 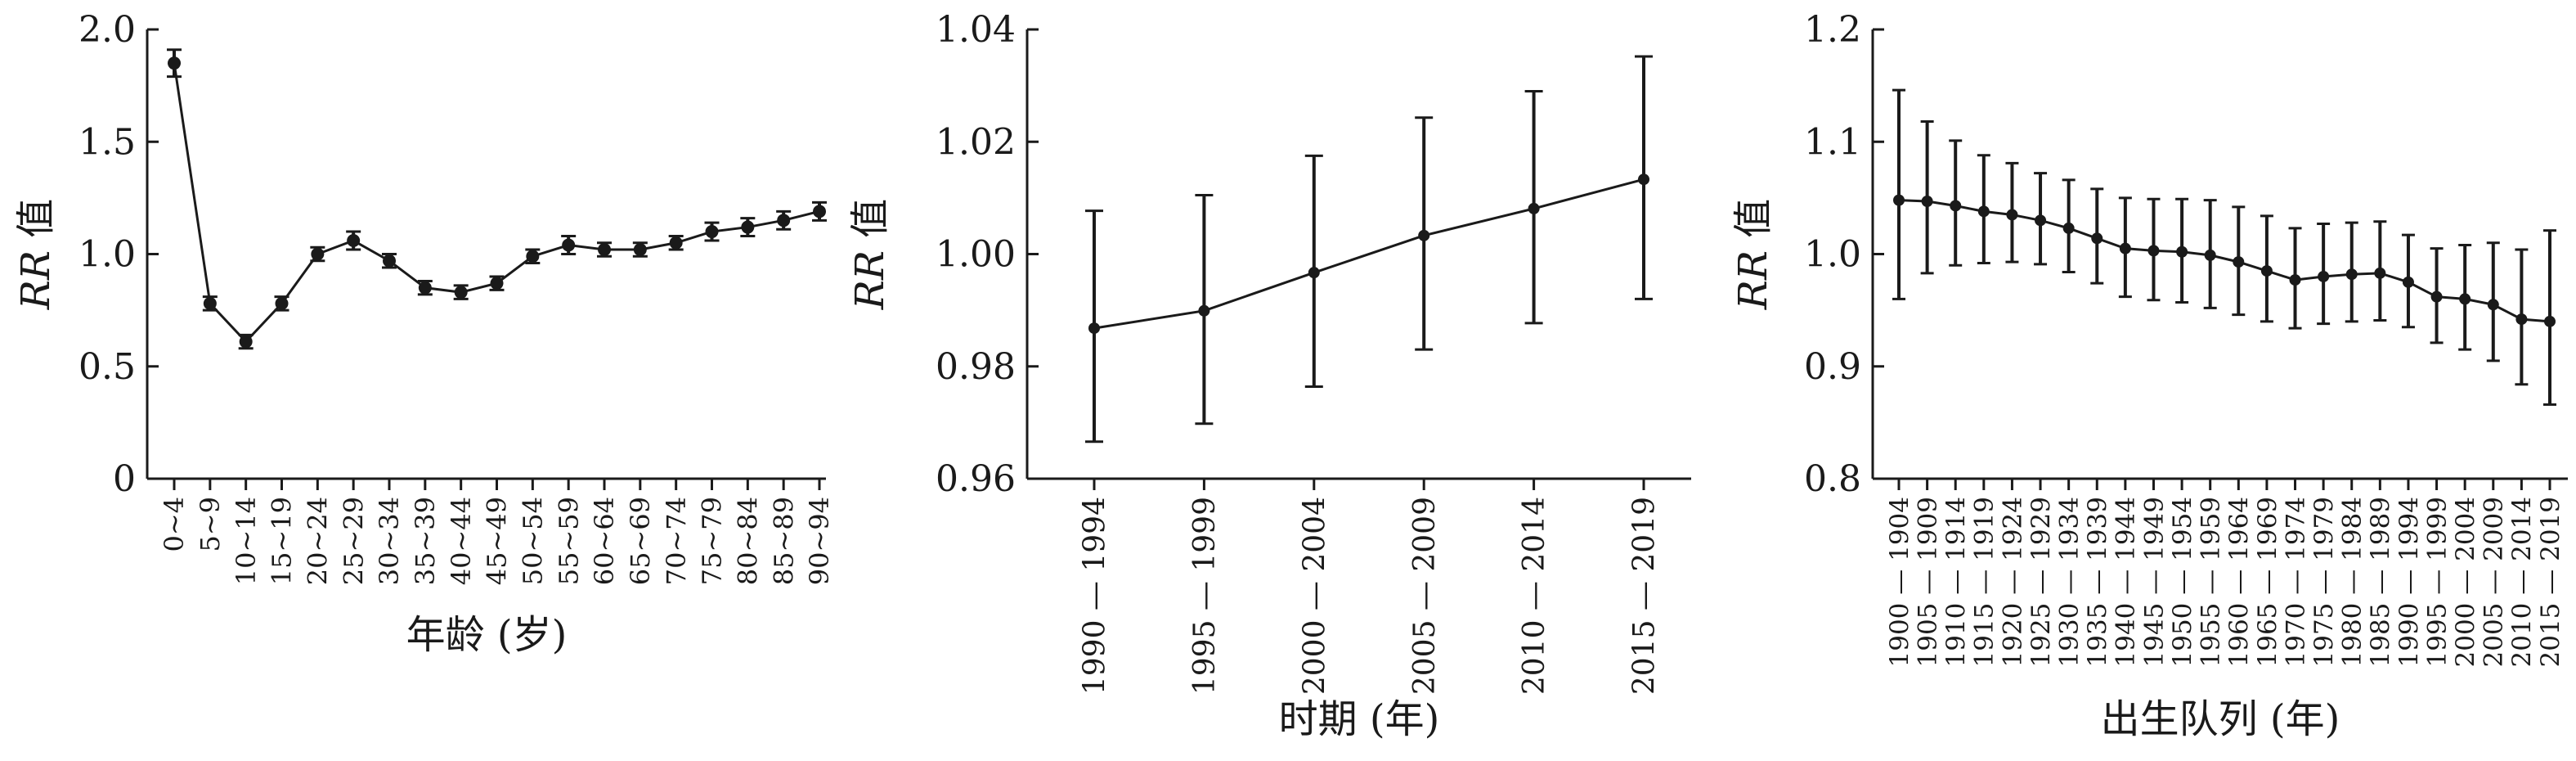 What do you see at coordinates (2295, 582) in the screenshot?
I see `x-tick-label: 1970 — 1974` at bounding box center [2295, 582].